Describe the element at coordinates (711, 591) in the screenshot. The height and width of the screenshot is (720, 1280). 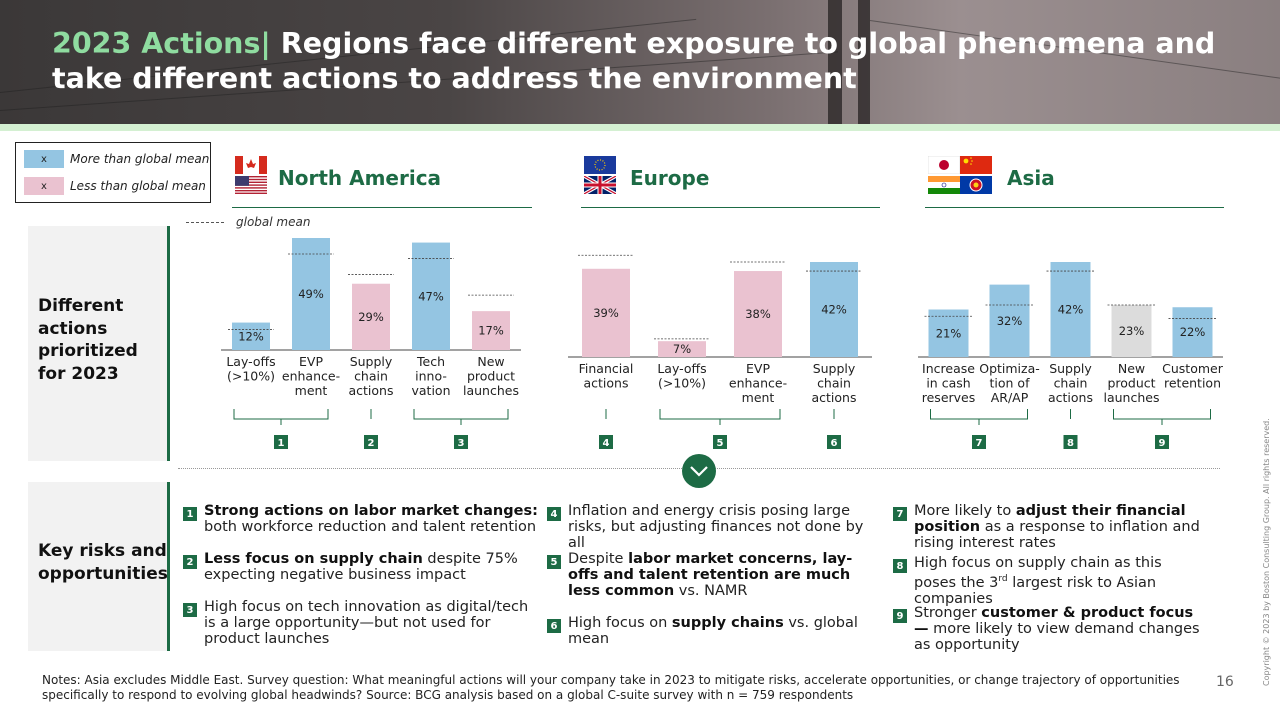
I see `risk-text: vs. NAMR` at that location.